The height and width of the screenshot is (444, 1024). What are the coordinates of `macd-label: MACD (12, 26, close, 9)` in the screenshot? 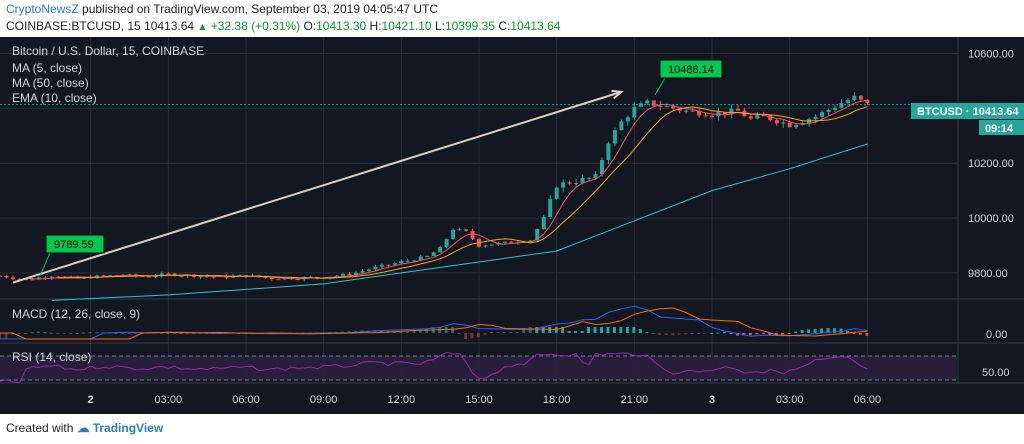 It's located at (76, 314).